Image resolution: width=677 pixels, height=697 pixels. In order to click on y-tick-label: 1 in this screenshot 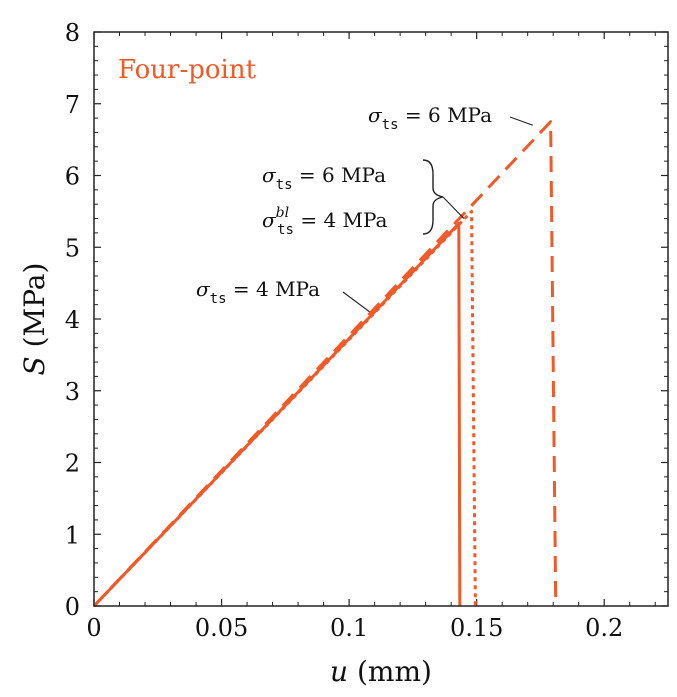, I will do `click(72, 535)`.